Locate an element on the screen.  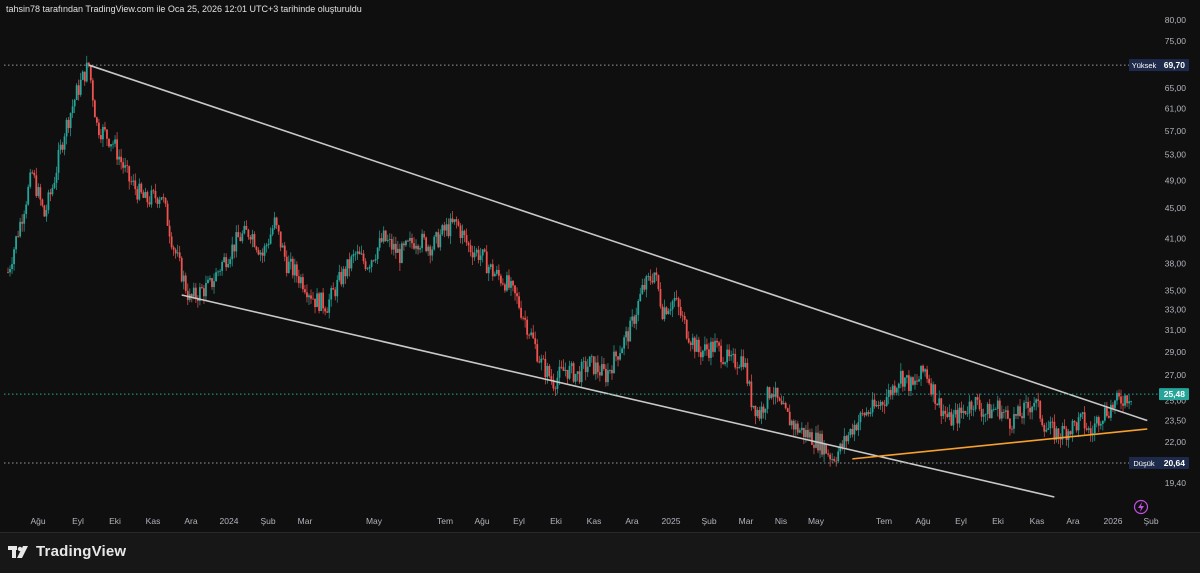
brand: TradingView is located at coordinates (67, 551).